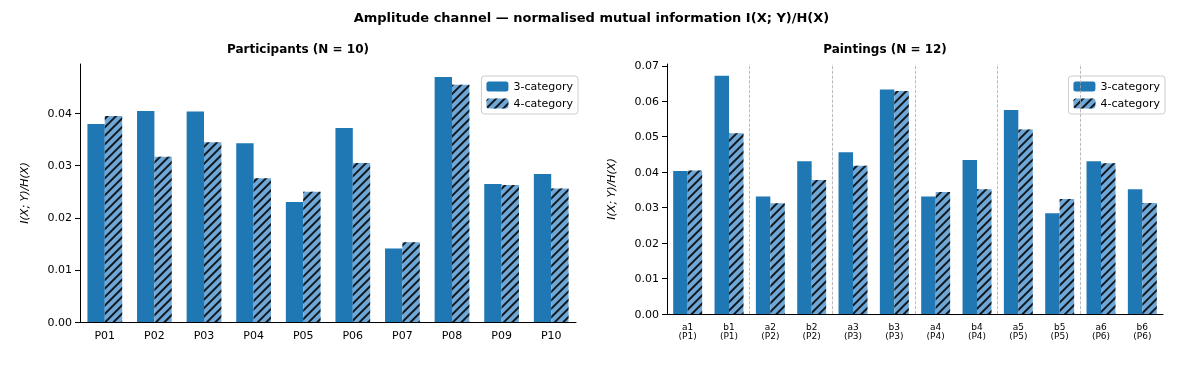 The height and width of the screenshot is (368, 1183). What do you see at coordinates (885, 49) in the screenshot?
I see `chart-title: Paintings (N = 12)` at bounding box center [885, 49].